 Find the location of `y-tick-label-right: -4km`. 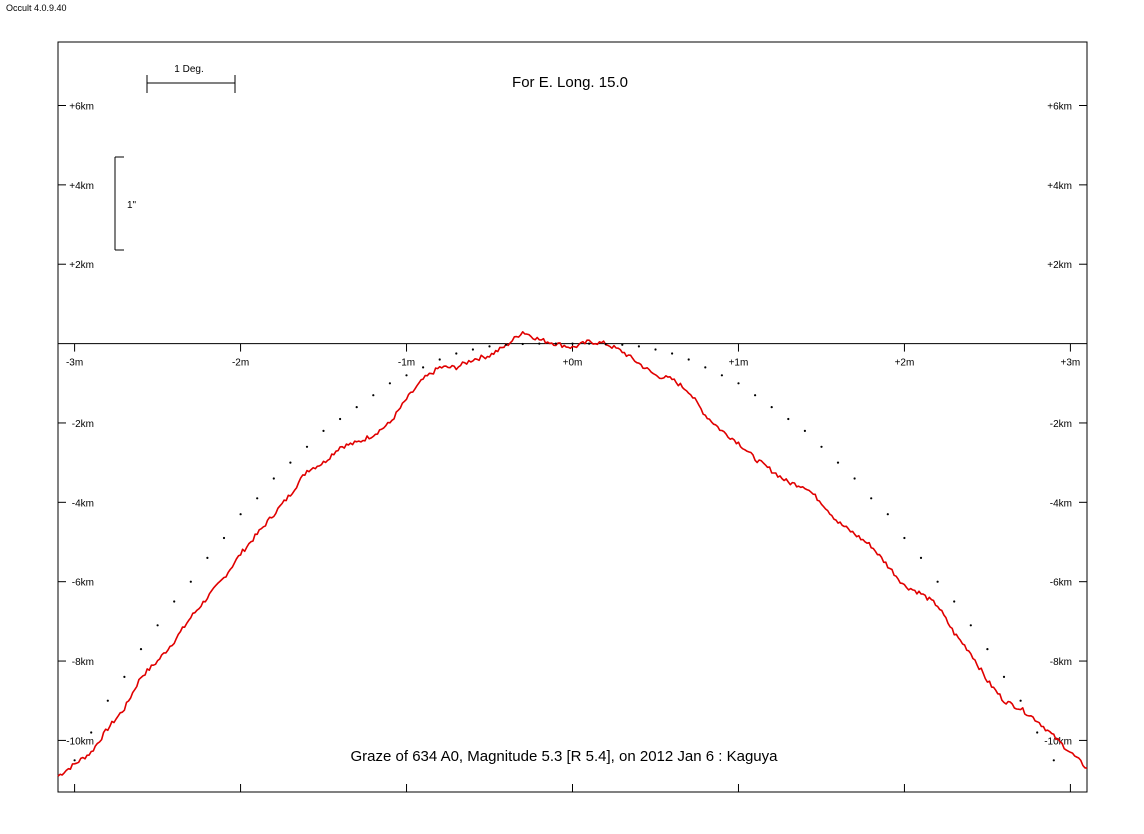

y-tick-label-right: -4km is located at coordinates (1061, 503).